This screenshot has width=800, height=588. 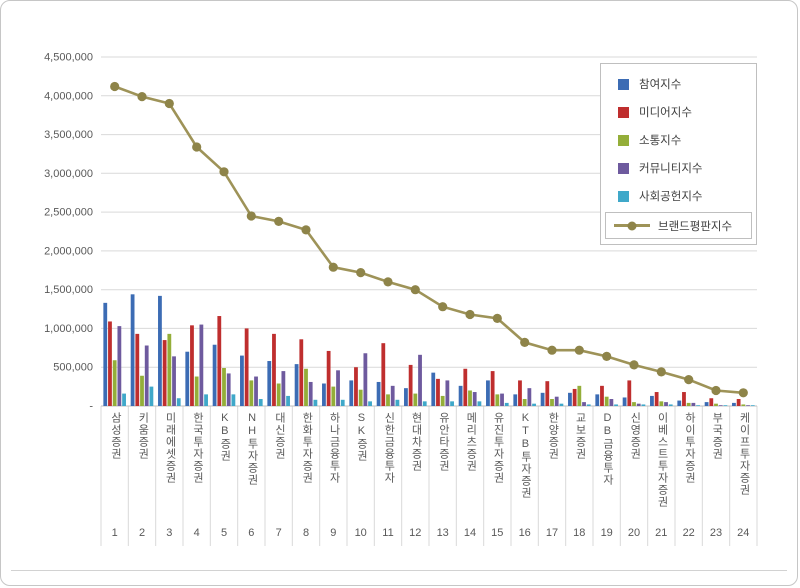 What do you see at coordinates (623, 168) in the screenshot?
I see `legend-swatch` at bounding box center [623, 168].